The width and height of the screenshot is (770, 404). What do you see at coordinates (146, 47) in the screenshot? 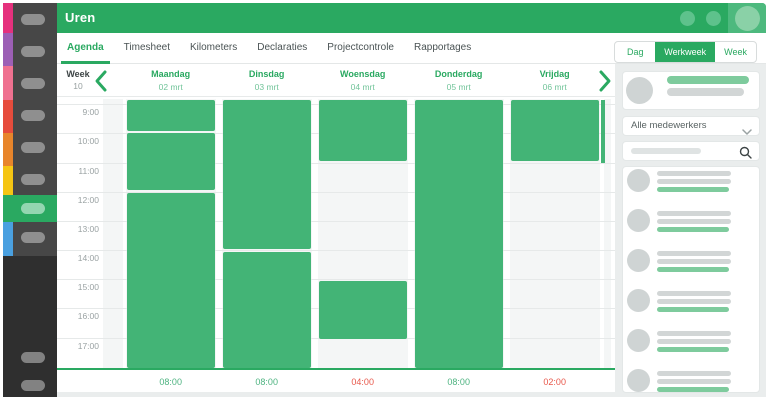
I see `tab-timesheet: Timesheet` at bounding box center [146, 47].